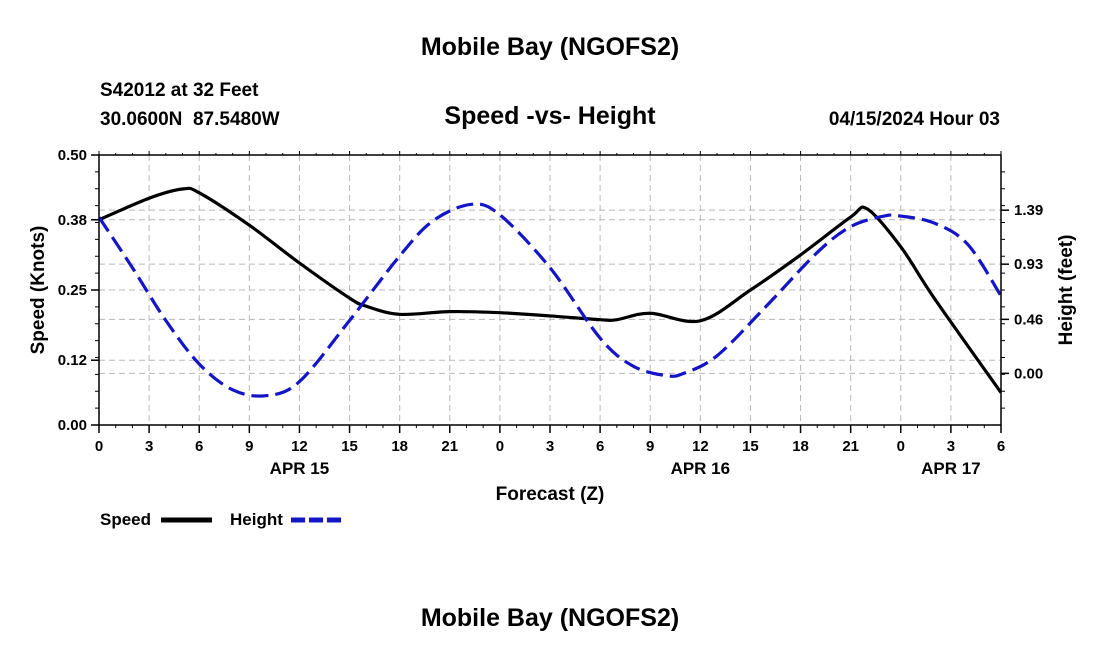  I want to click on x-axis-title: Forecast (Z), so click(550, 494).